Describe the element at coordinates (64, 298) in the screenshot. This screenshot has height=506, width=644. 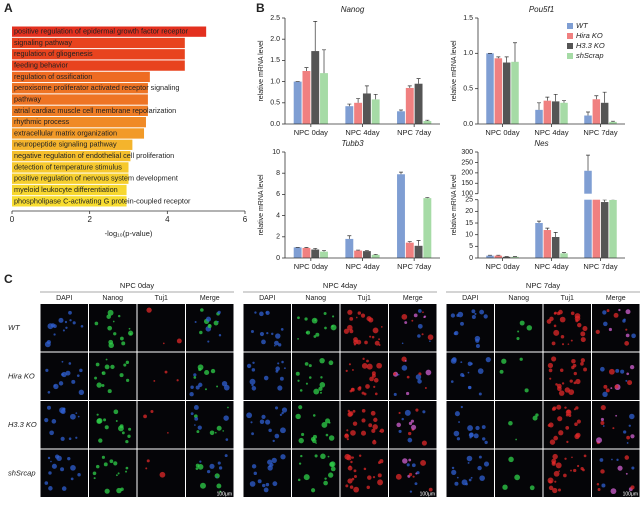
I see `channel-label: DAPI` at that location.